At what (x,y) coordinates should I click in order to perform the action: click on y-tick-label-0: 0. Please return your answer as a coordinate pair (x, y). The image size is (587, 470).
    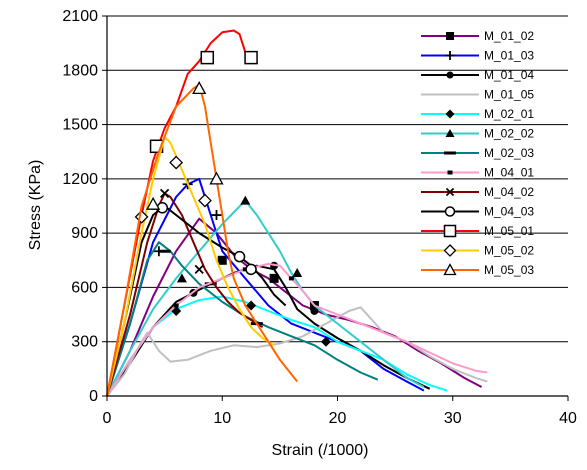
    Looking at the image, I should click on (93, 396).